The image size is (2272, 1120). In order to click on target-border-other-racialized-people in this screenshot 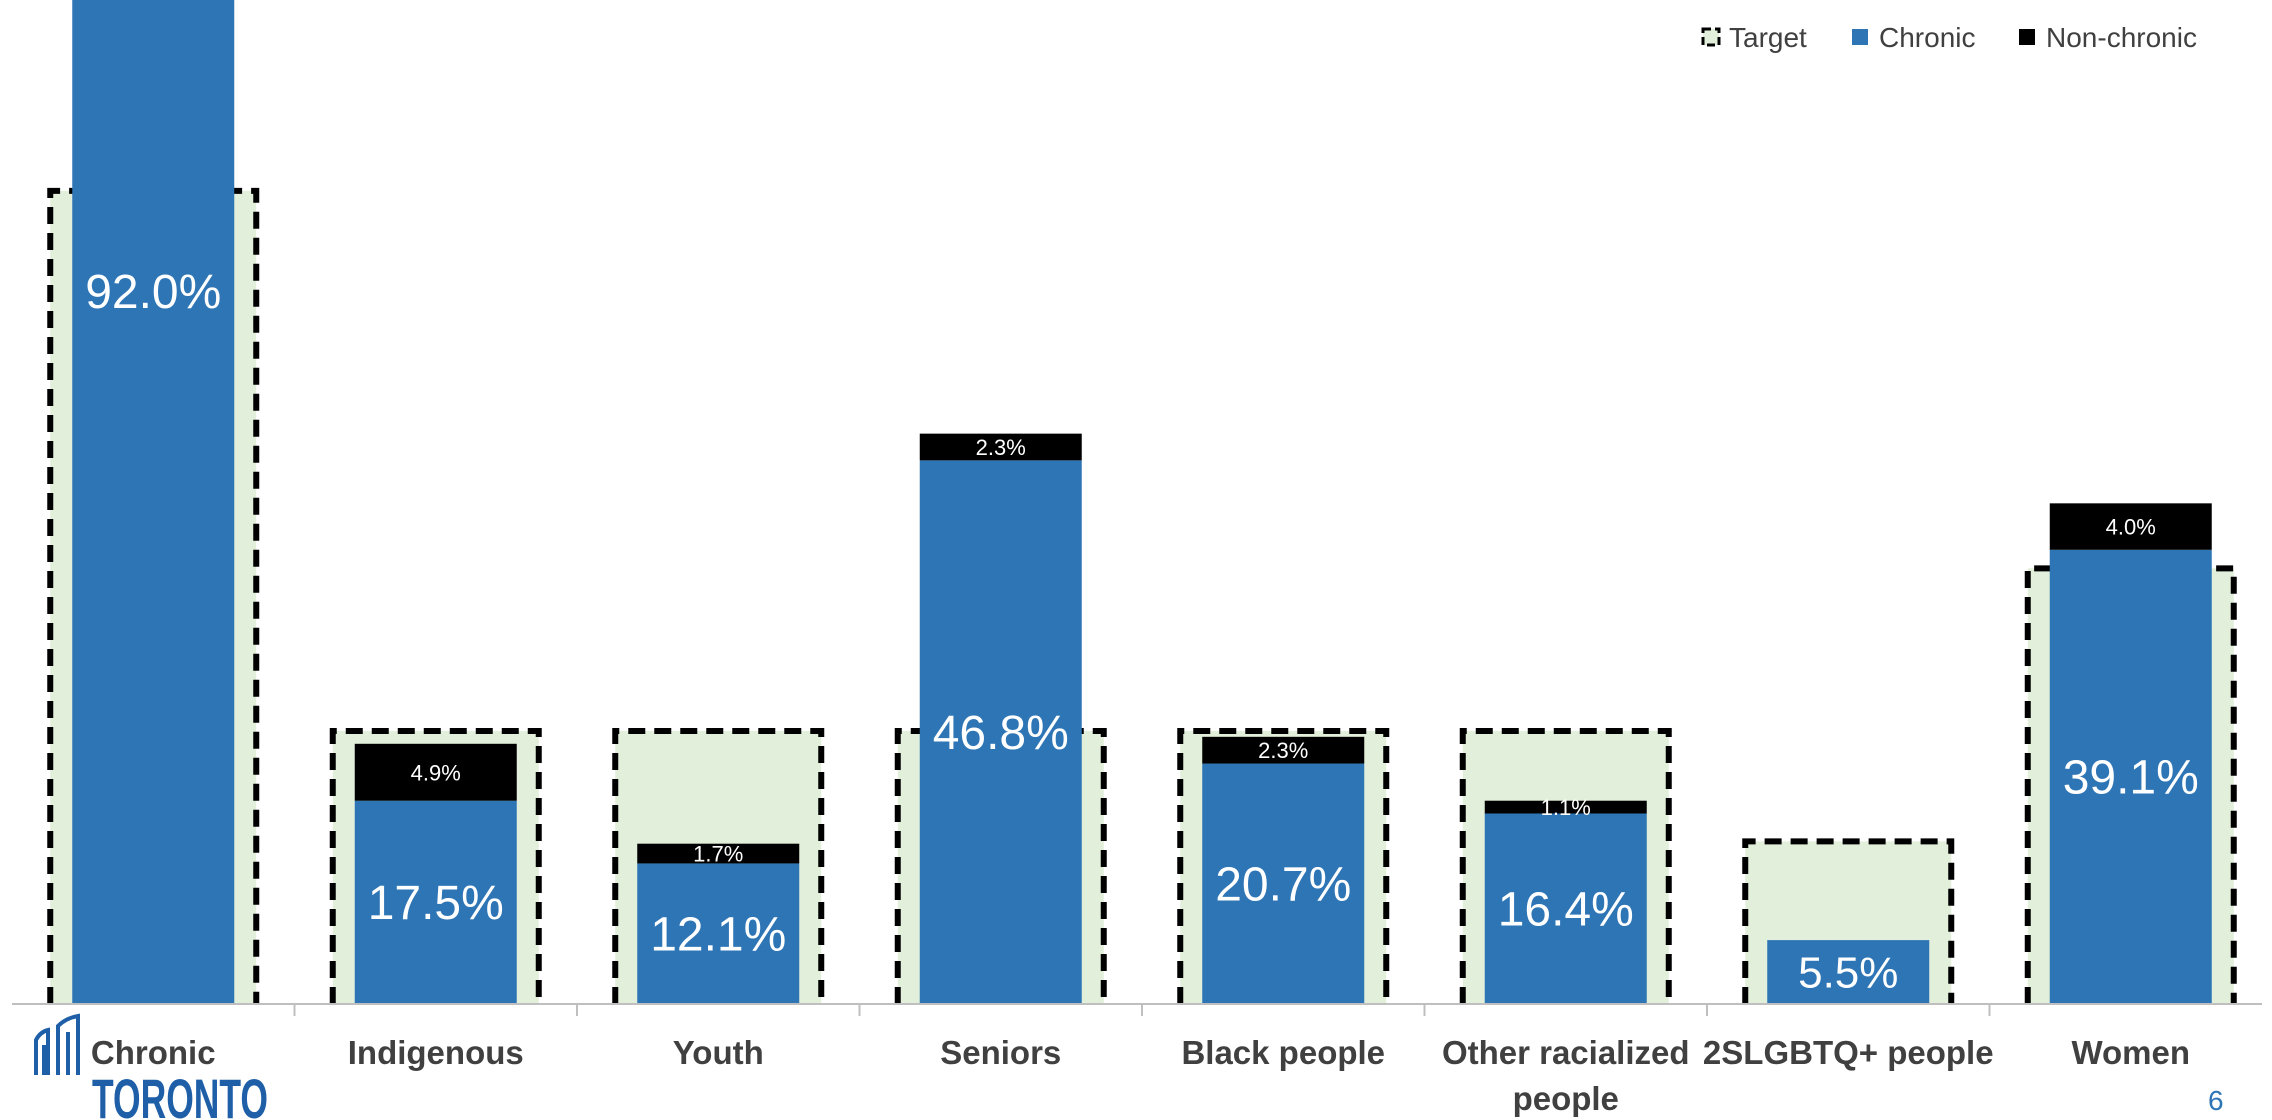, I will do `click(1565, 866)`.